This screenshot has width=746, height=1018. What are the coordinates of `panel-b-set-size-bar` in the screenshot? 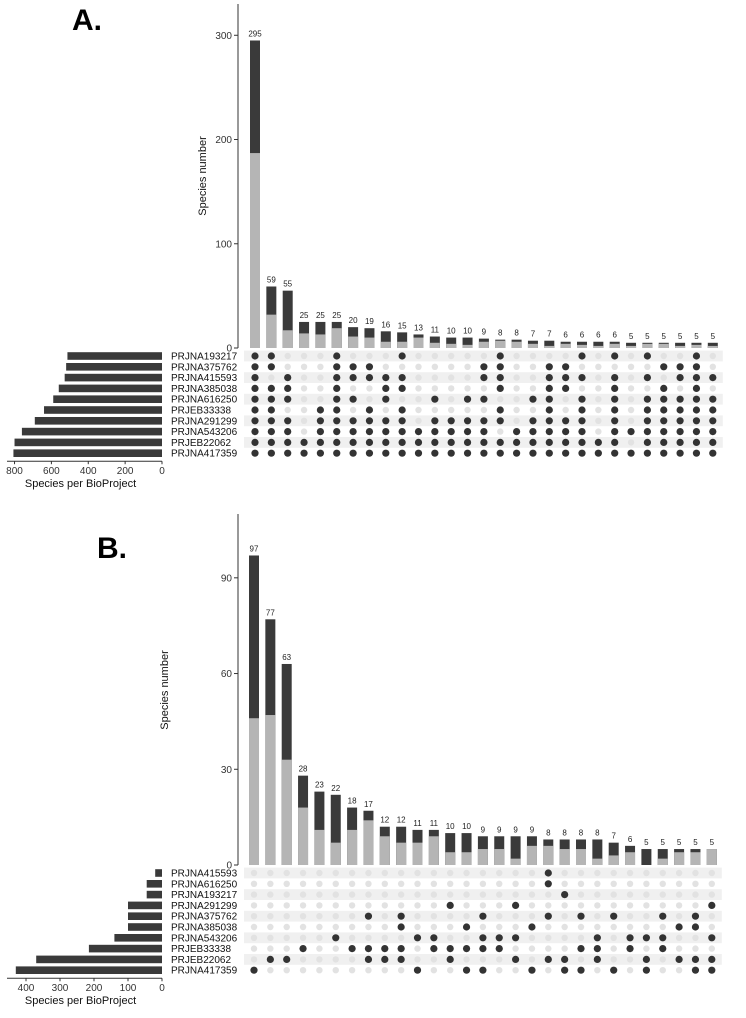 It's located at (145, 905).